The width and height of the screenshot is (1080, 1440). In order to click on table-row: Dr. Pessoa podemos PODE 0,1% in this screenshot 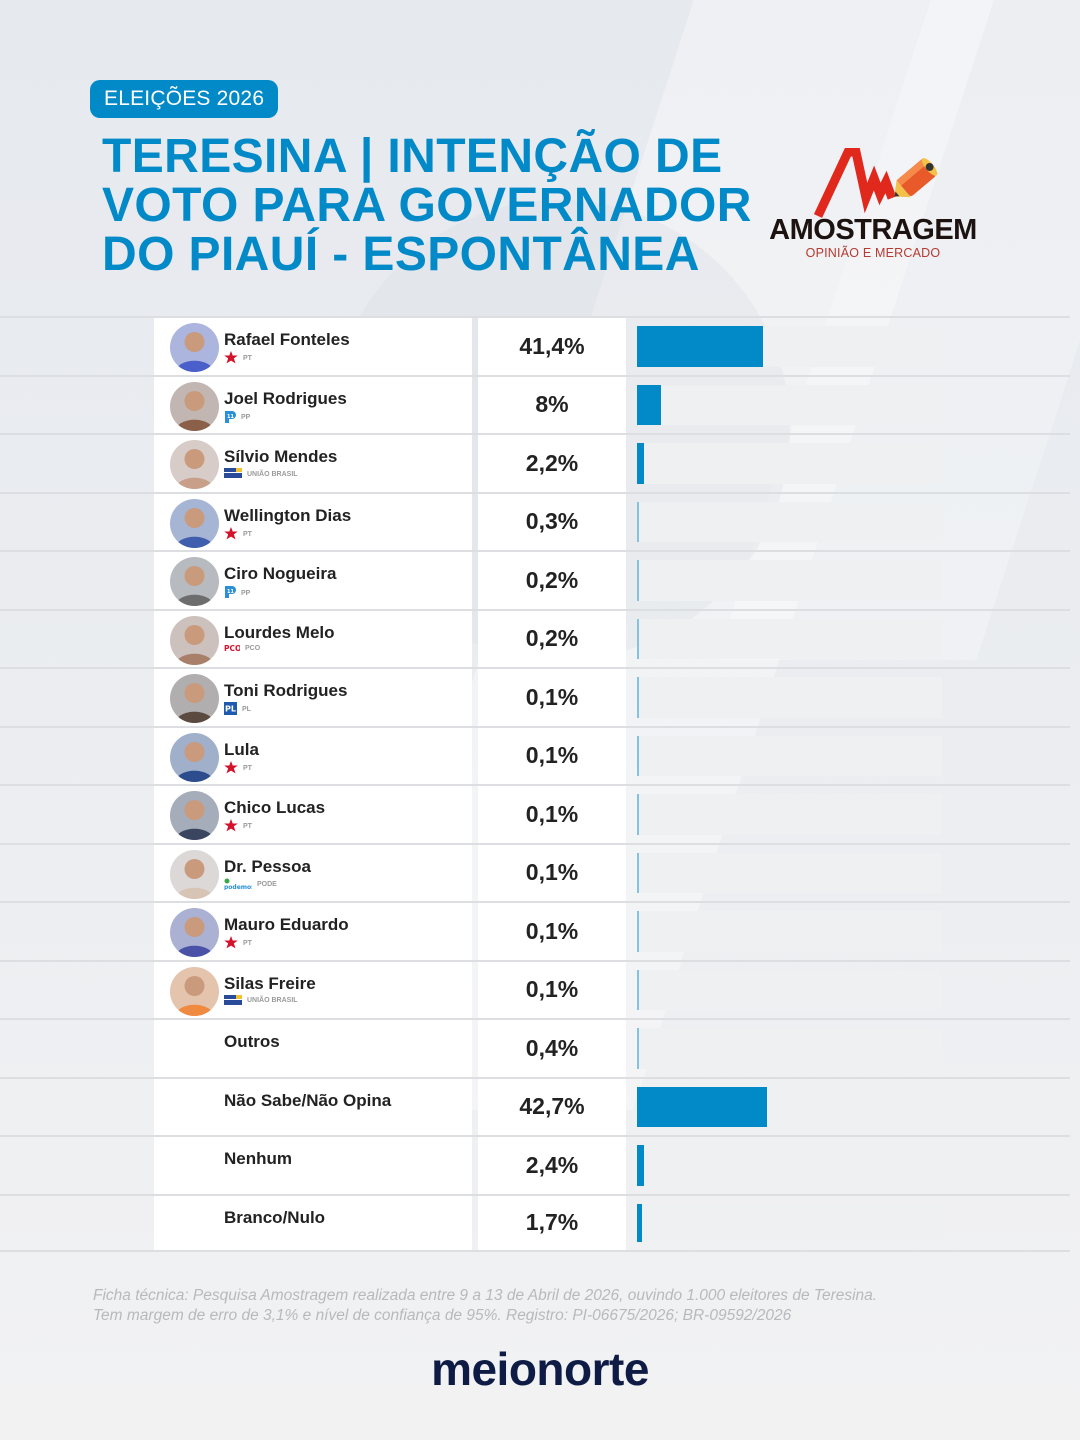, I will do `click(535, 871)`.